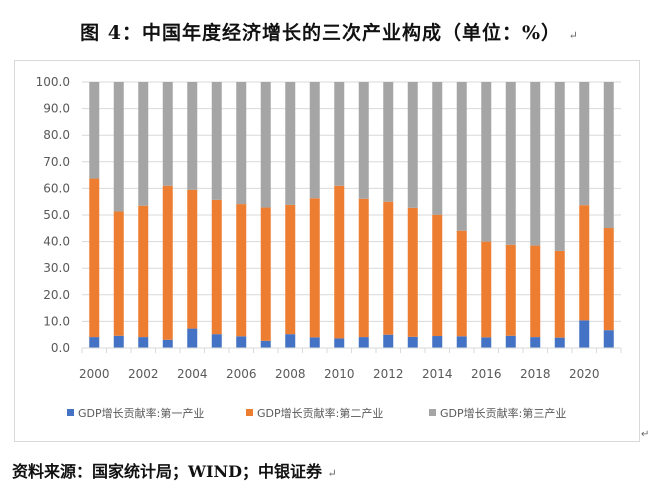  I want to click on chart-title: 图 4：中国年度经济增长的三次产业构成（单位：%） ↵, so click(329, 31).